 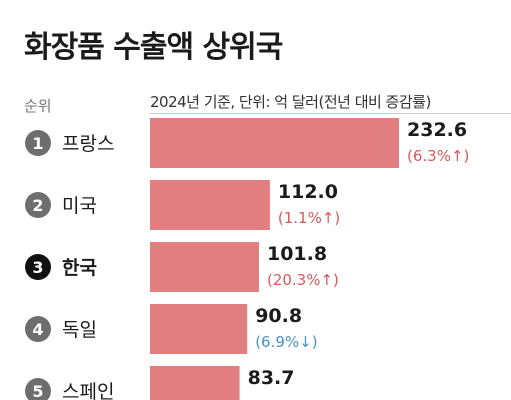 What do you see at coordinates (79, 330) in the screenshot?
I see `country-label: 독일` at bounding box center [79, 330].